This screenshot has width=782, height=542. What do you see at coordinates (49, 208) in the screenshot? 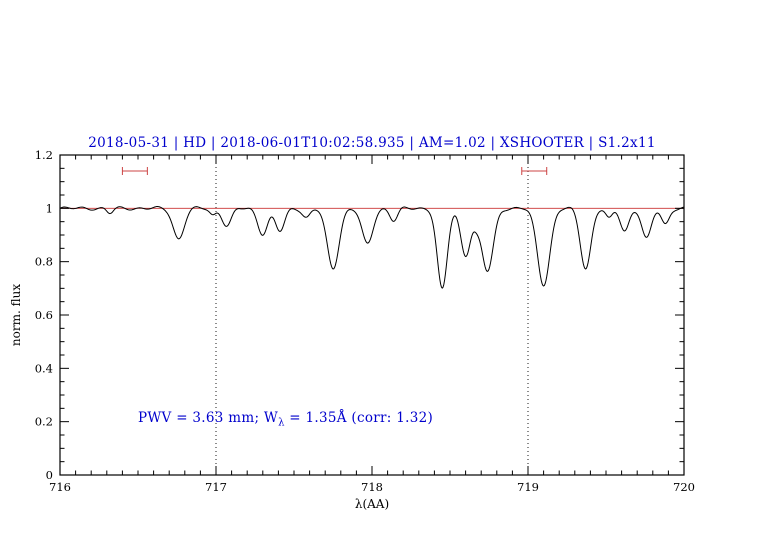
I see `y-tick-label: 1` at bounding box center [49, 208].